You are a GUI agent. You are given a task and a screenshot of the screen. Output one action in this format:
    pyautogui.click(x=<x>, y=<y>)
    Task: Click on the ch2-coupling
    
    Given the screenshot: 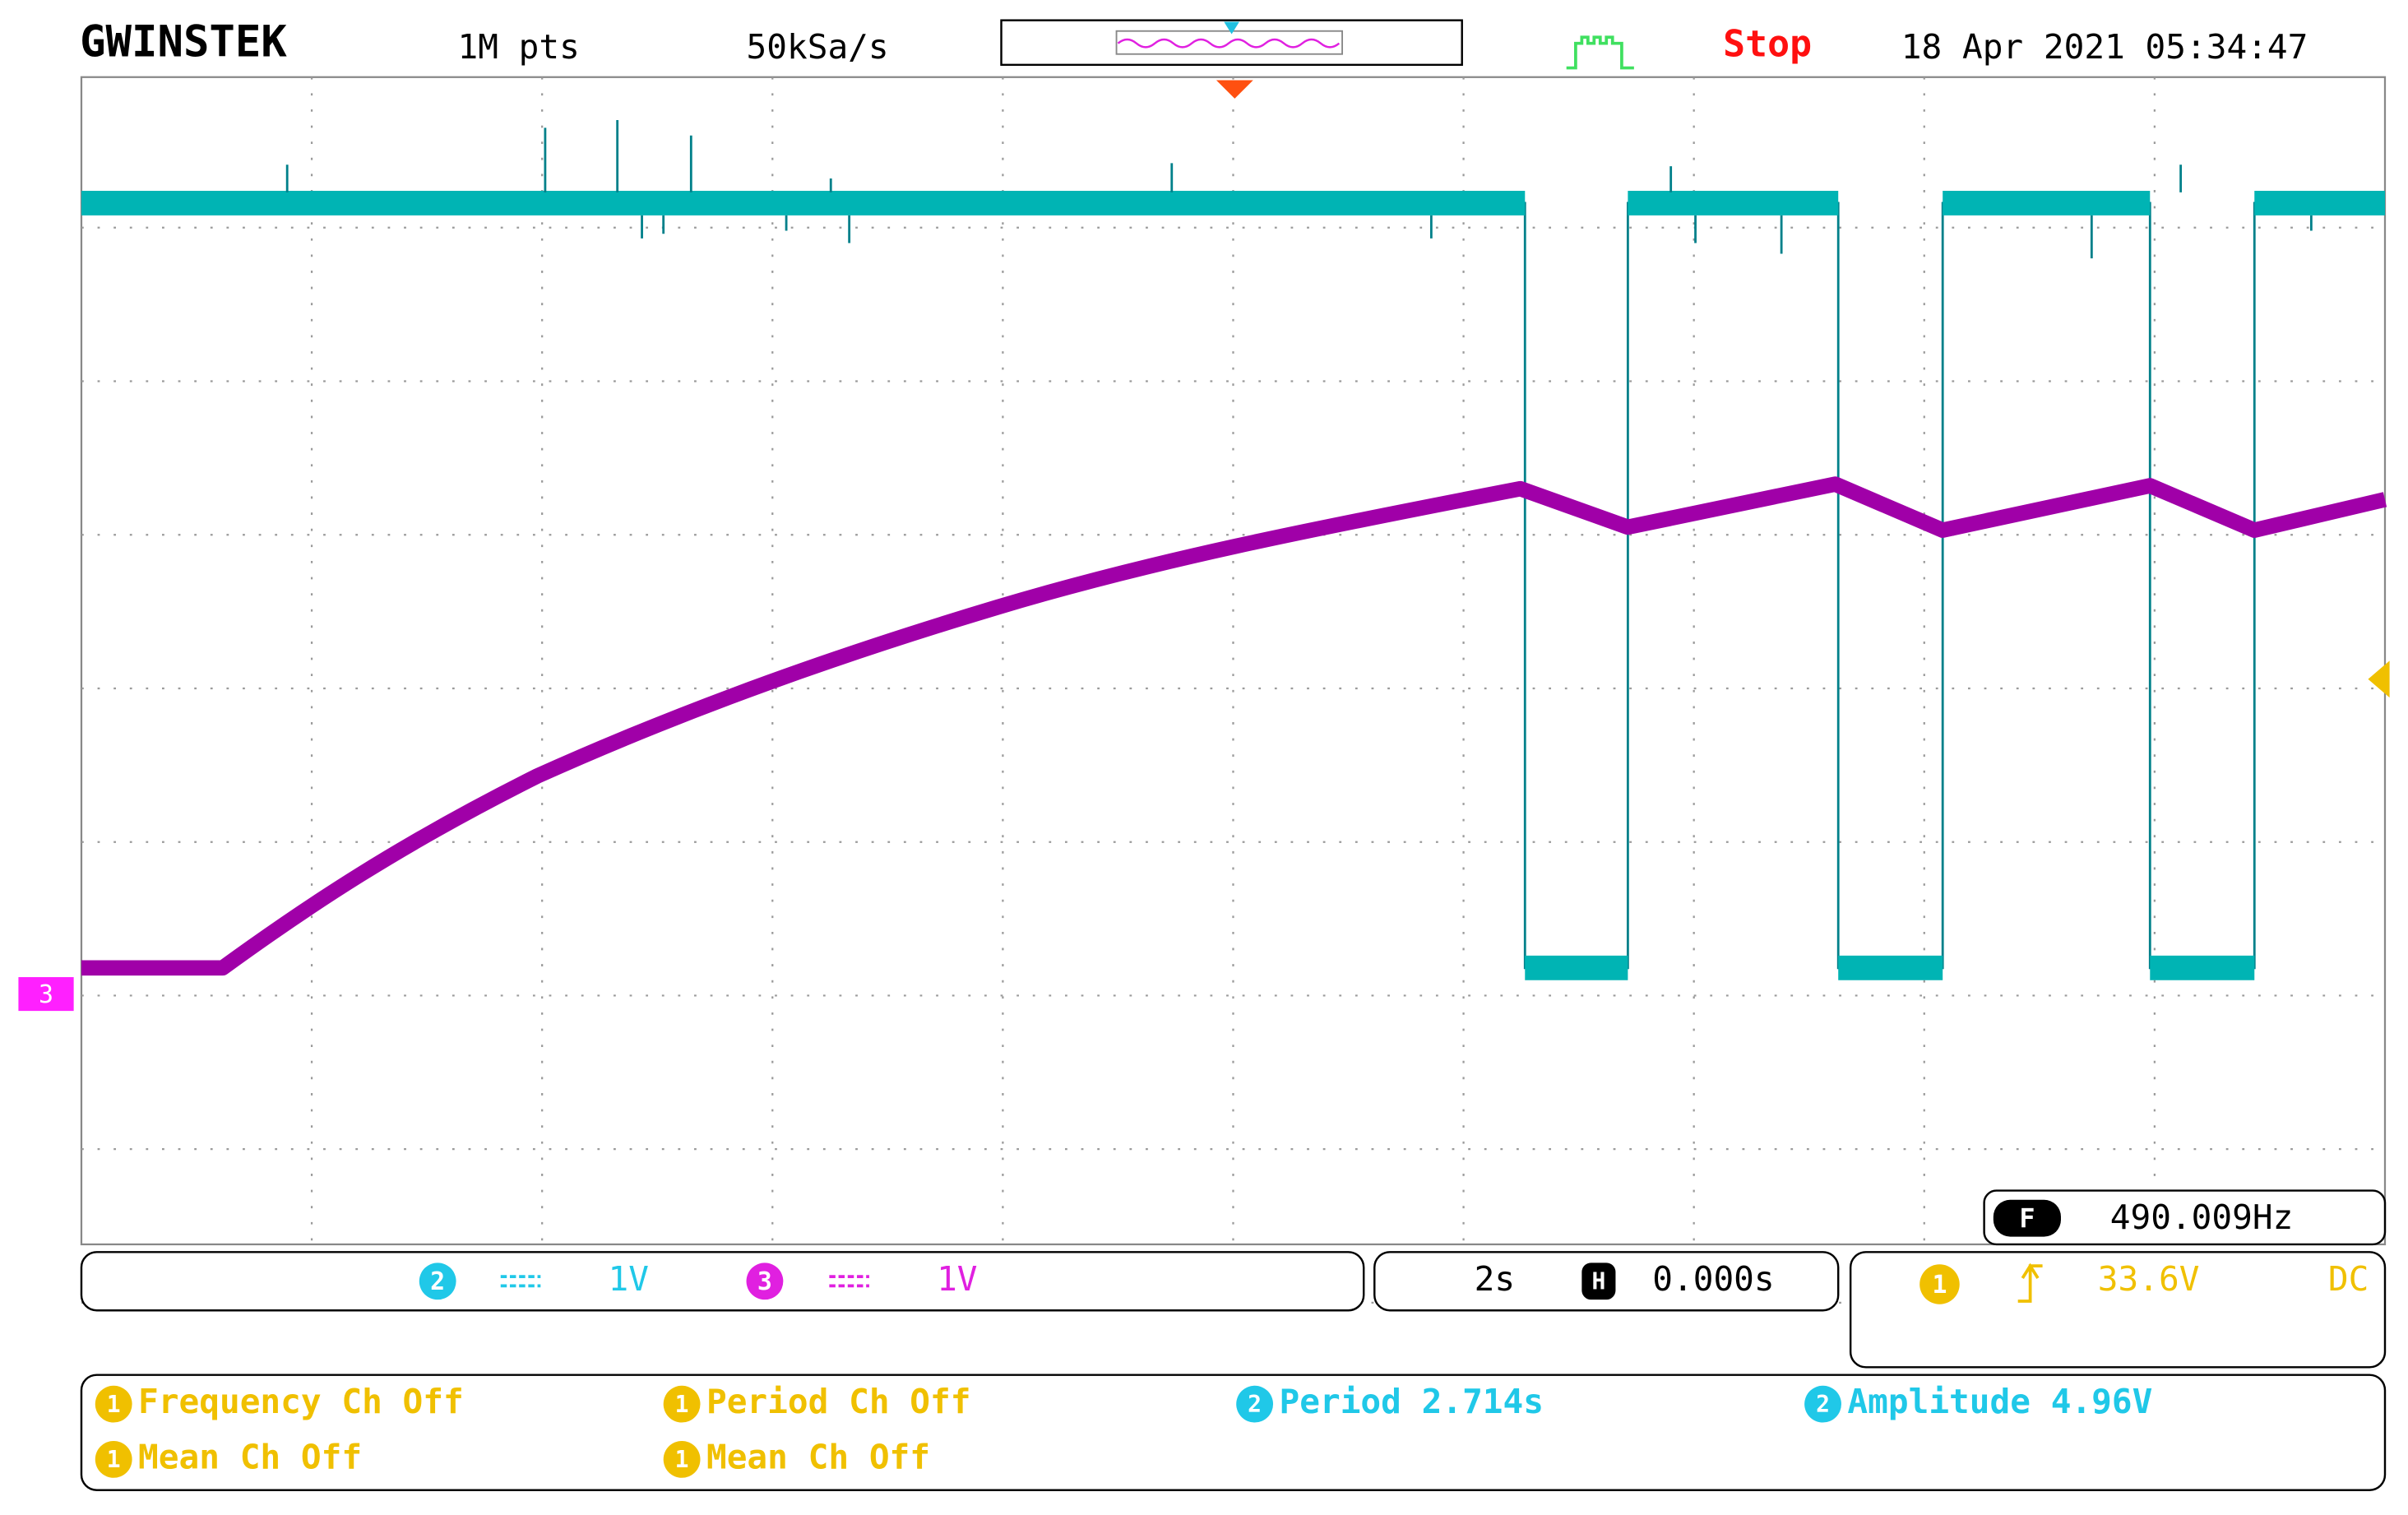 What is the action you would take?
    pyautogui.click(x=520, y=1281)
    